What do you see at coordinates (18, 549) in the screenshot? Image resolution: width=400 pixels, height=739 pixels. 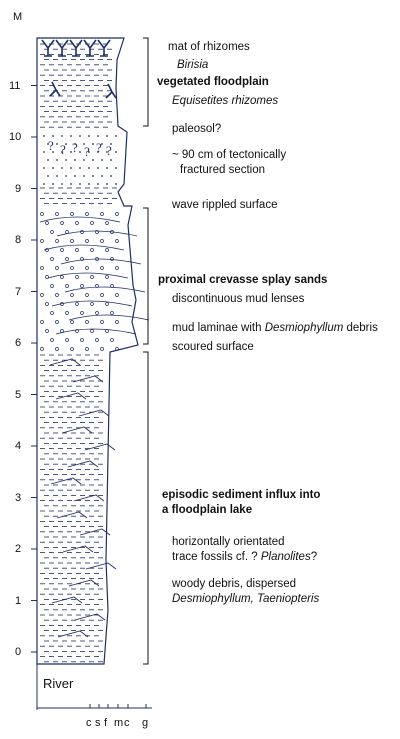 I see `scale-tick-label: 2` at bounding box center [18, 549].